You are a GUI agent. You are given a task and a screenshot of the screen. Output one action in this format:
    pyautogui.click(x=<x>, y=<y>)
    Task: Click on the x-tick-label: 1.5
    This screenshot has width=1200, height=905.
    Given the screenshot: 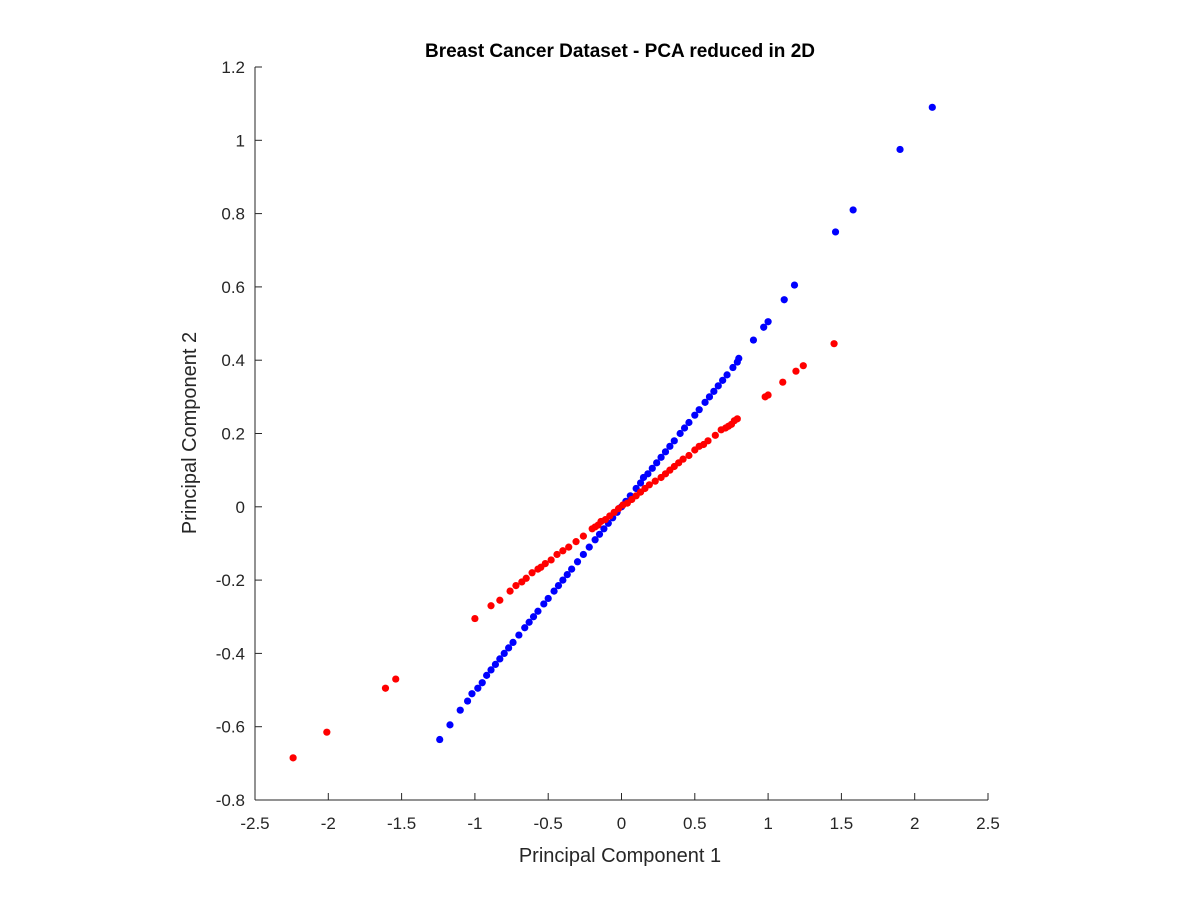 What is the action you would take?
    pyautogui.click(x=842, y=823)
    